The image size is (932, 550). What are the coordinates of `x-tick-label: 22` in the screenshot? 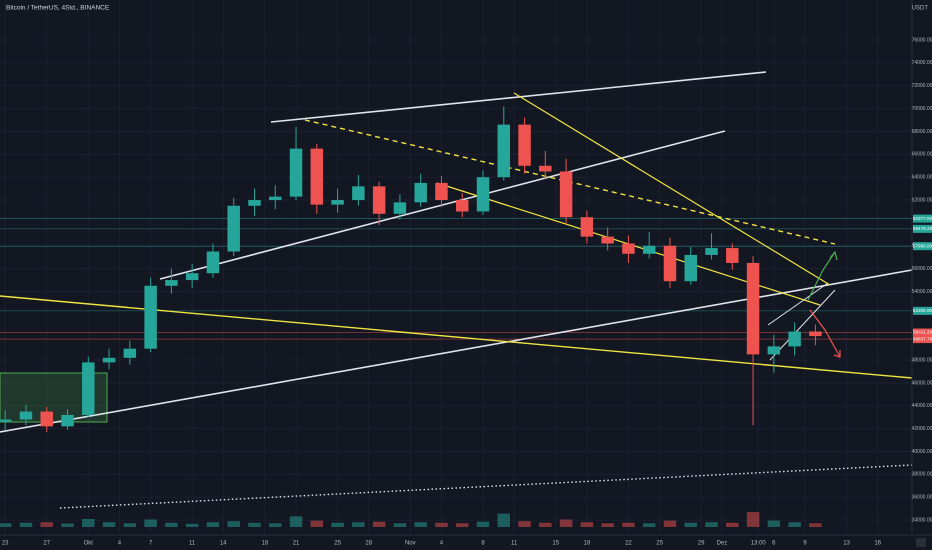 It's located at (628, 544).